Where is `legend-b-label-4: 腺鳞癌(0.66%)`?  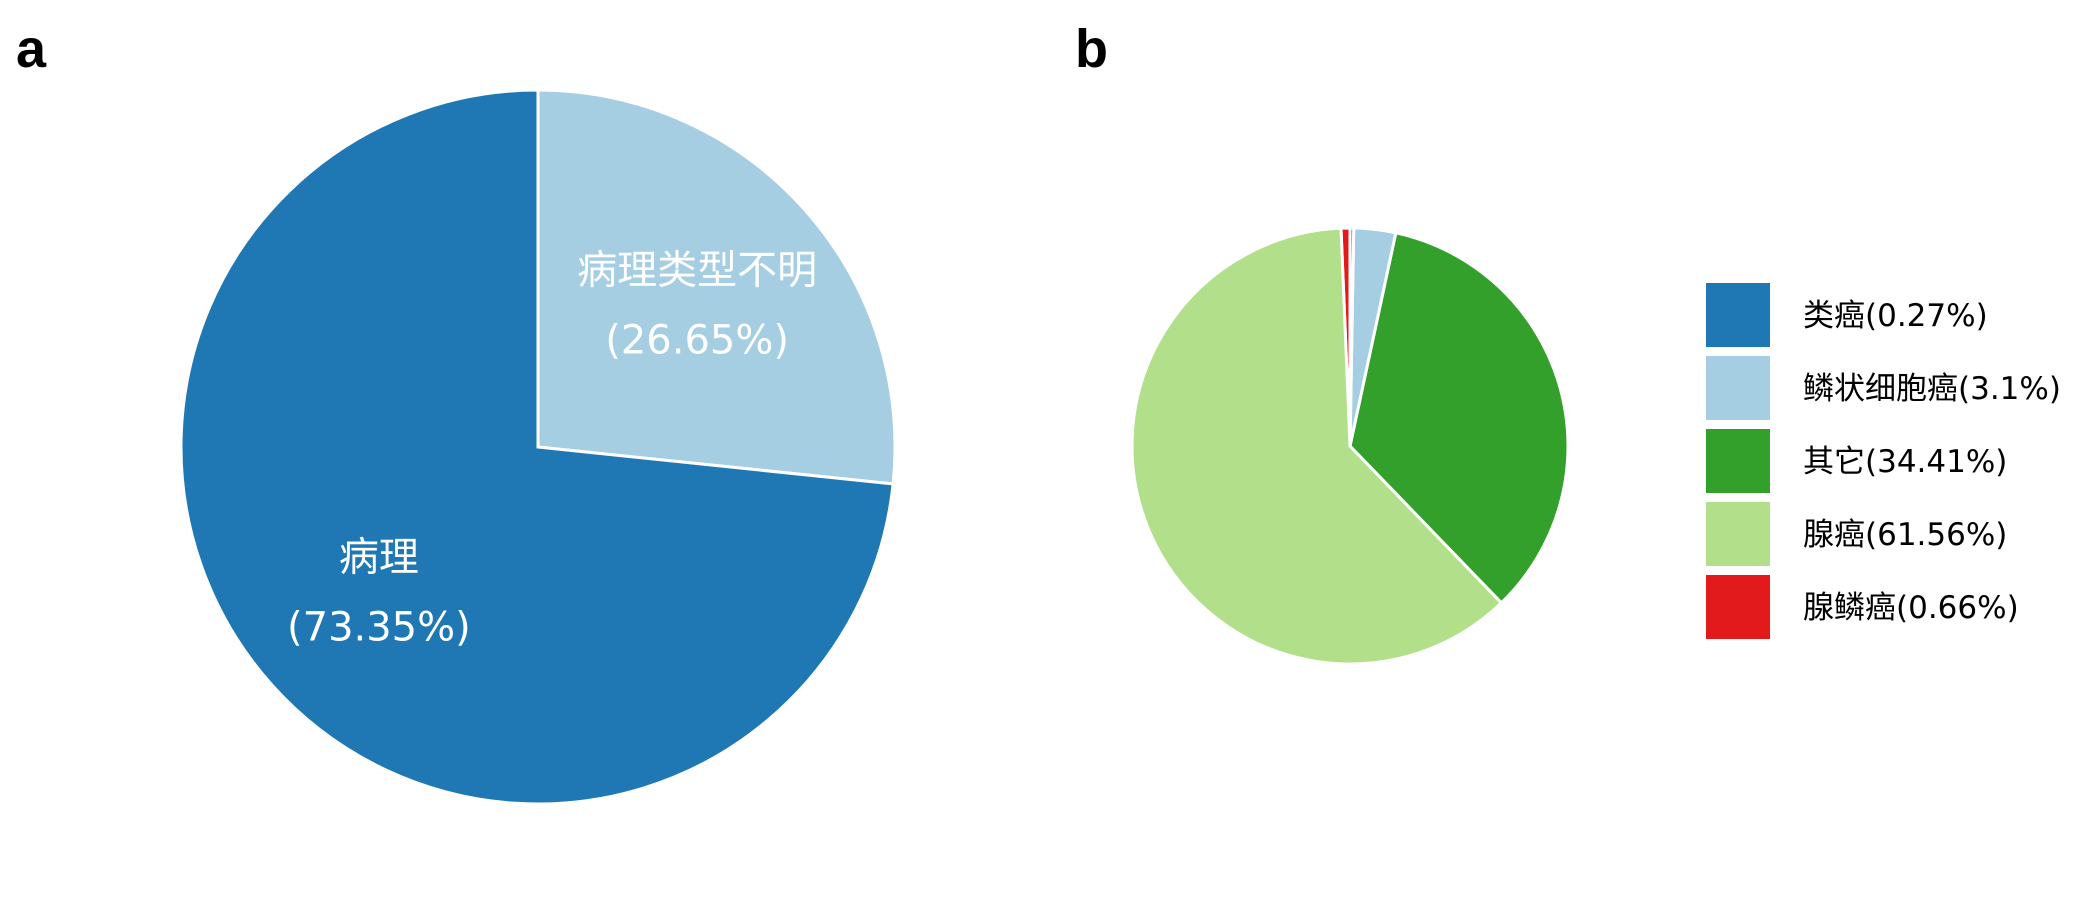
legend-b-label-4: 腺鳞癌(0.66%) is located at coordinates (1911, 608).